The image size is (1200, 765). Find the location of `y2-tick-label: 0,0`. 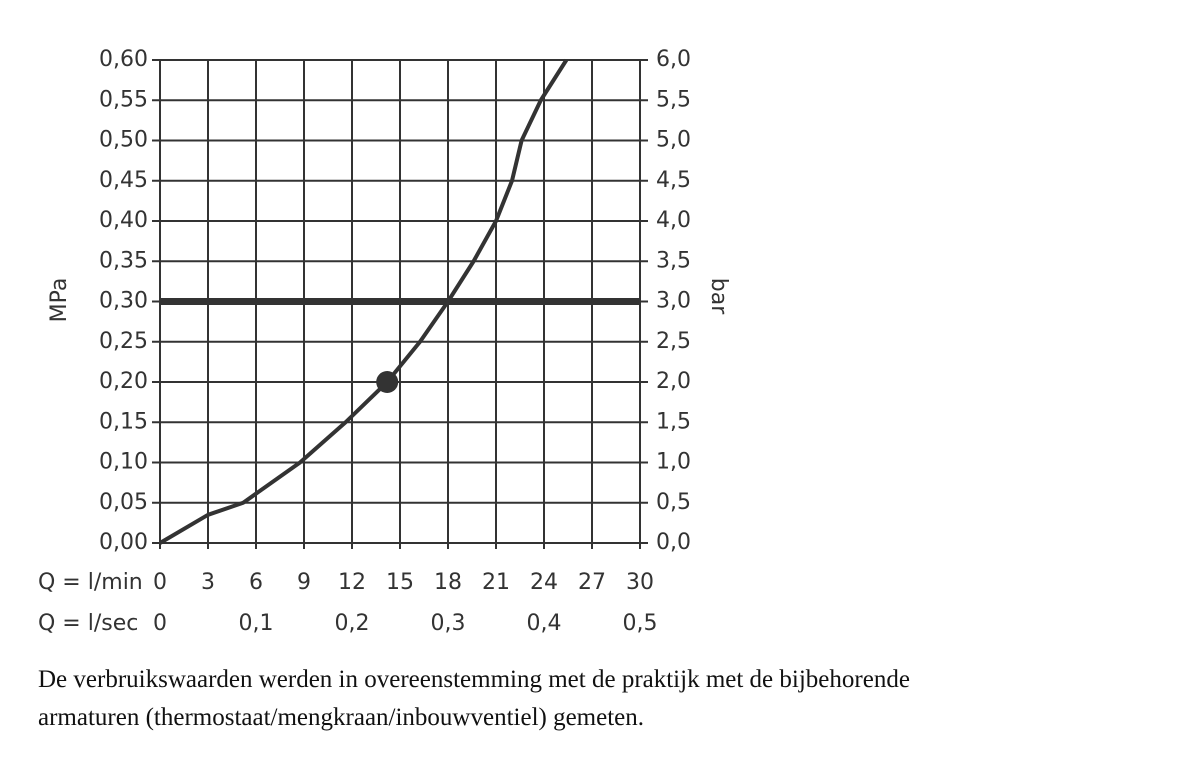

y2-tick-label: 0,0 is located at coordinates (673, 542).